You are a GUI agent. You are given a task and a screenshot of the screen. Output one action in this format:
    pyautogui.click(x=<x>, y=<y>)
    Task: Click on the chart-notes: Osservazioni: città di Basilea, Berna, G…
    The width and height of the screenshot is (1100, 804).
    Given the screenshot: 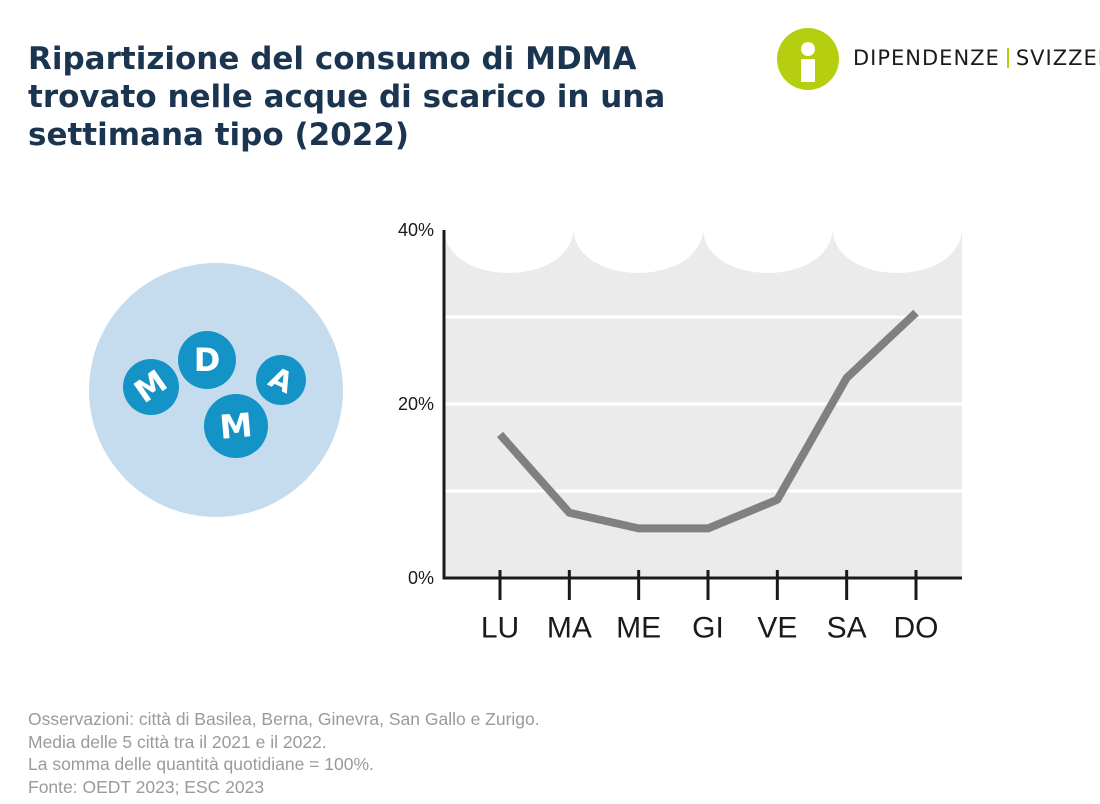 What is the action you would take?
    pyautogui.click(x=284, y=753)
    